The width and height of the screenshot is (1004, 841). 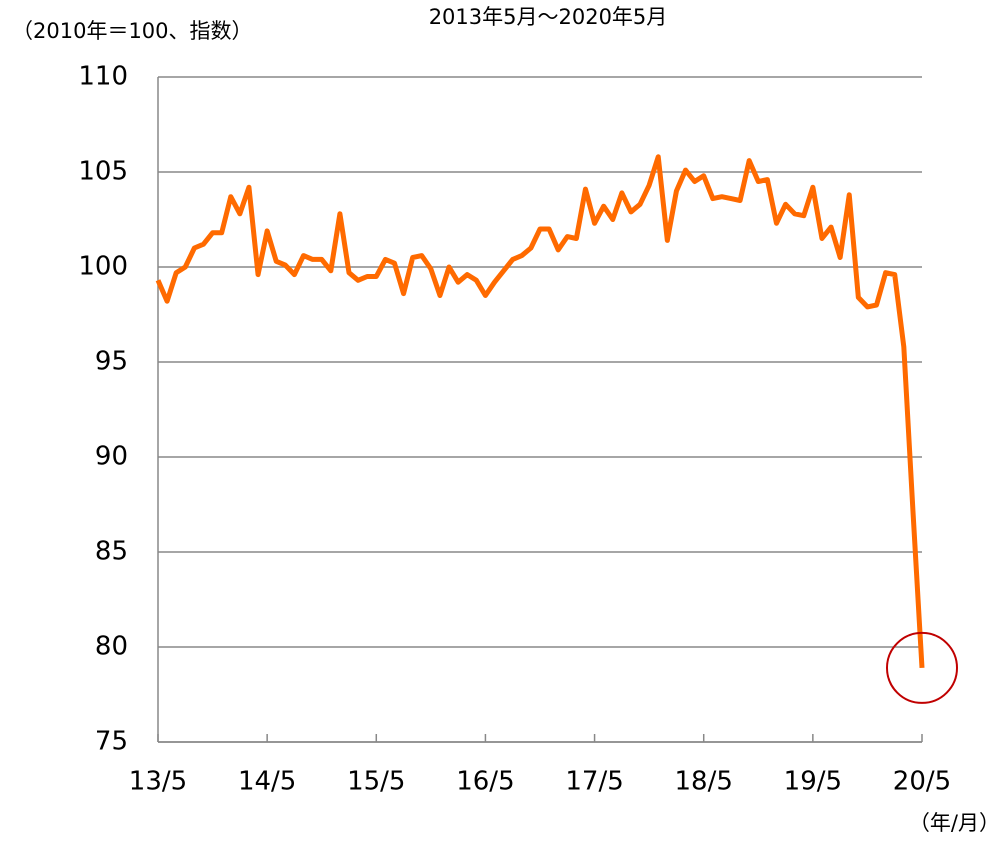 What do you see at coordinates (158, 782) in the screenshot?
I see `x-tick-label: 13/5` at bounding box center [158, 782].